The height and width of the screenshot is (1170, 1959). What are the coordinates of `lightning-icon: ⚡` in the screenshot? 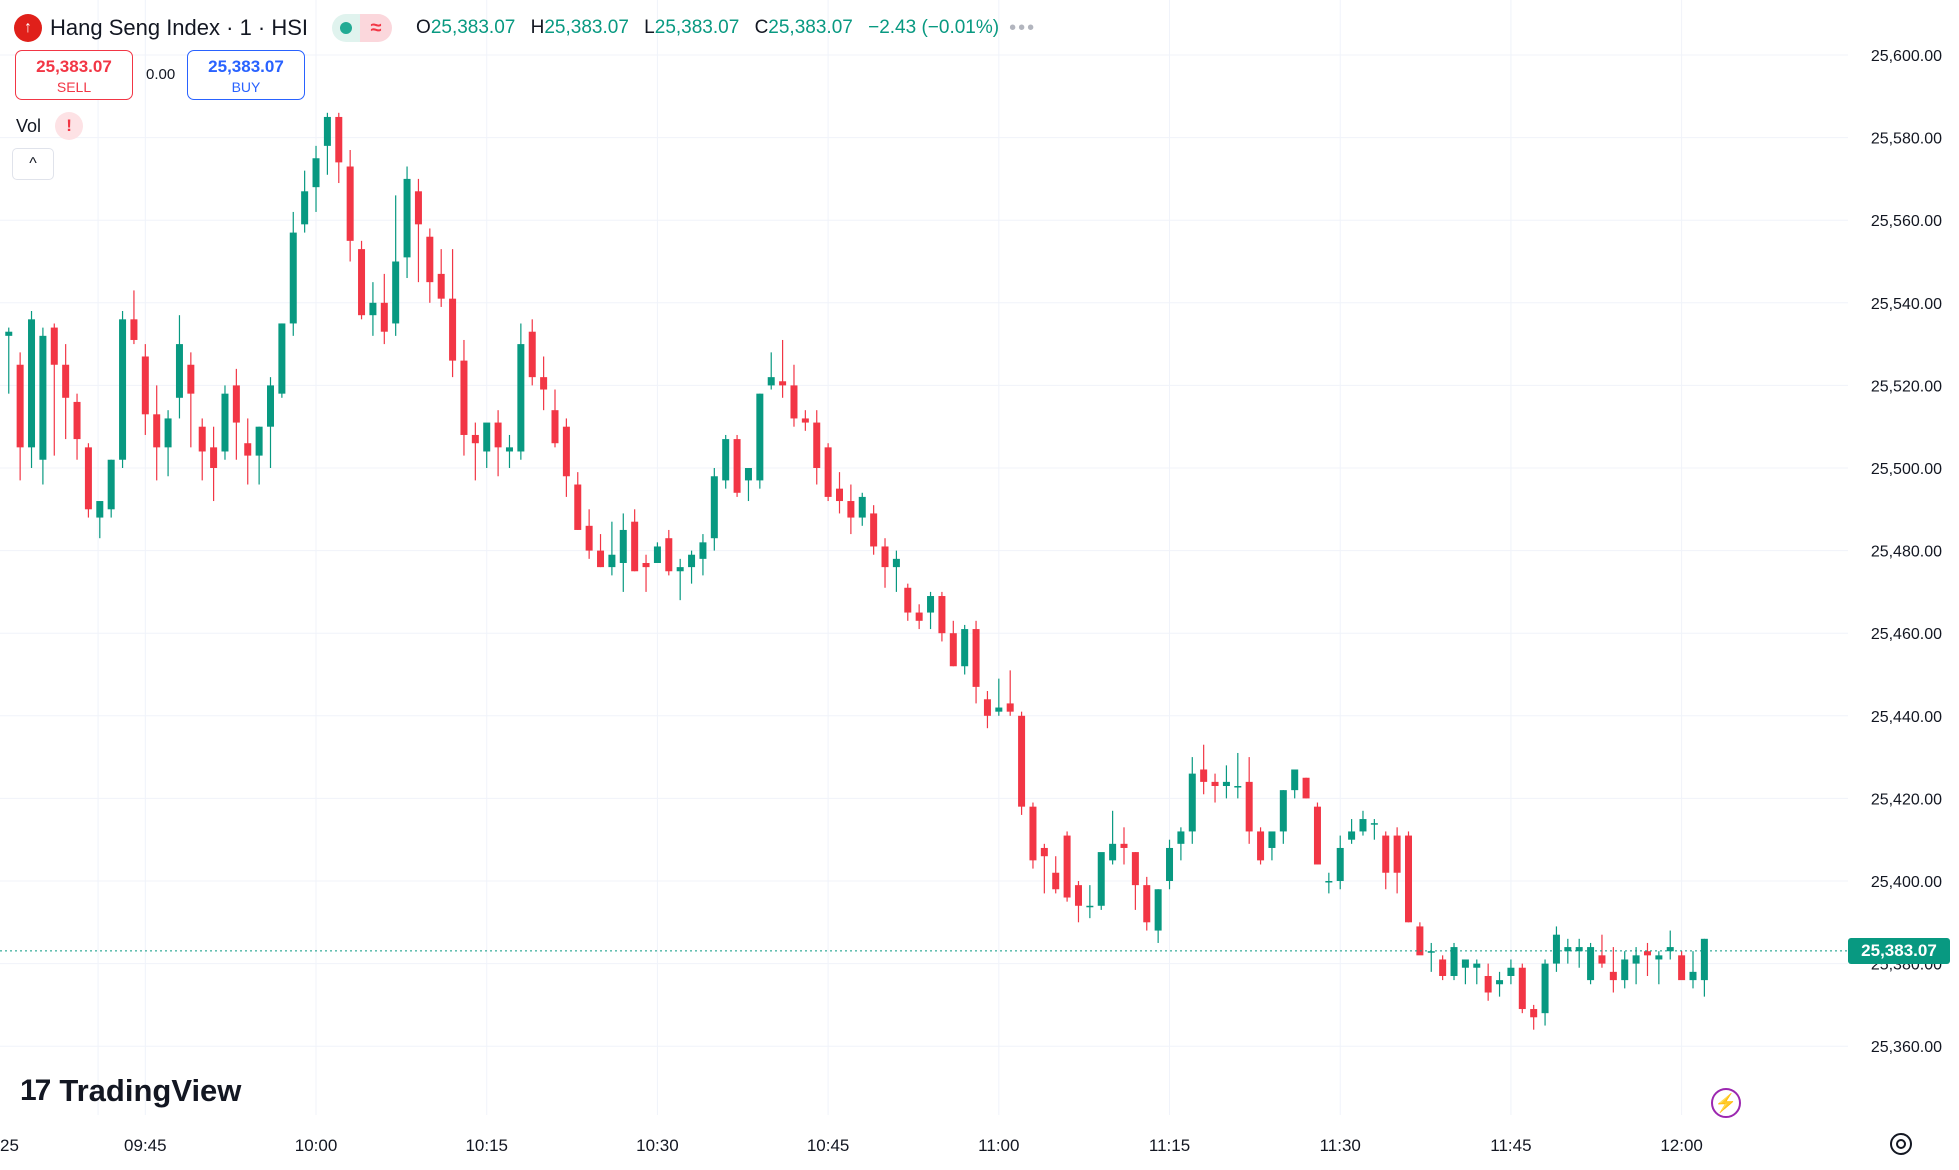 It's located at (1726, 1103).